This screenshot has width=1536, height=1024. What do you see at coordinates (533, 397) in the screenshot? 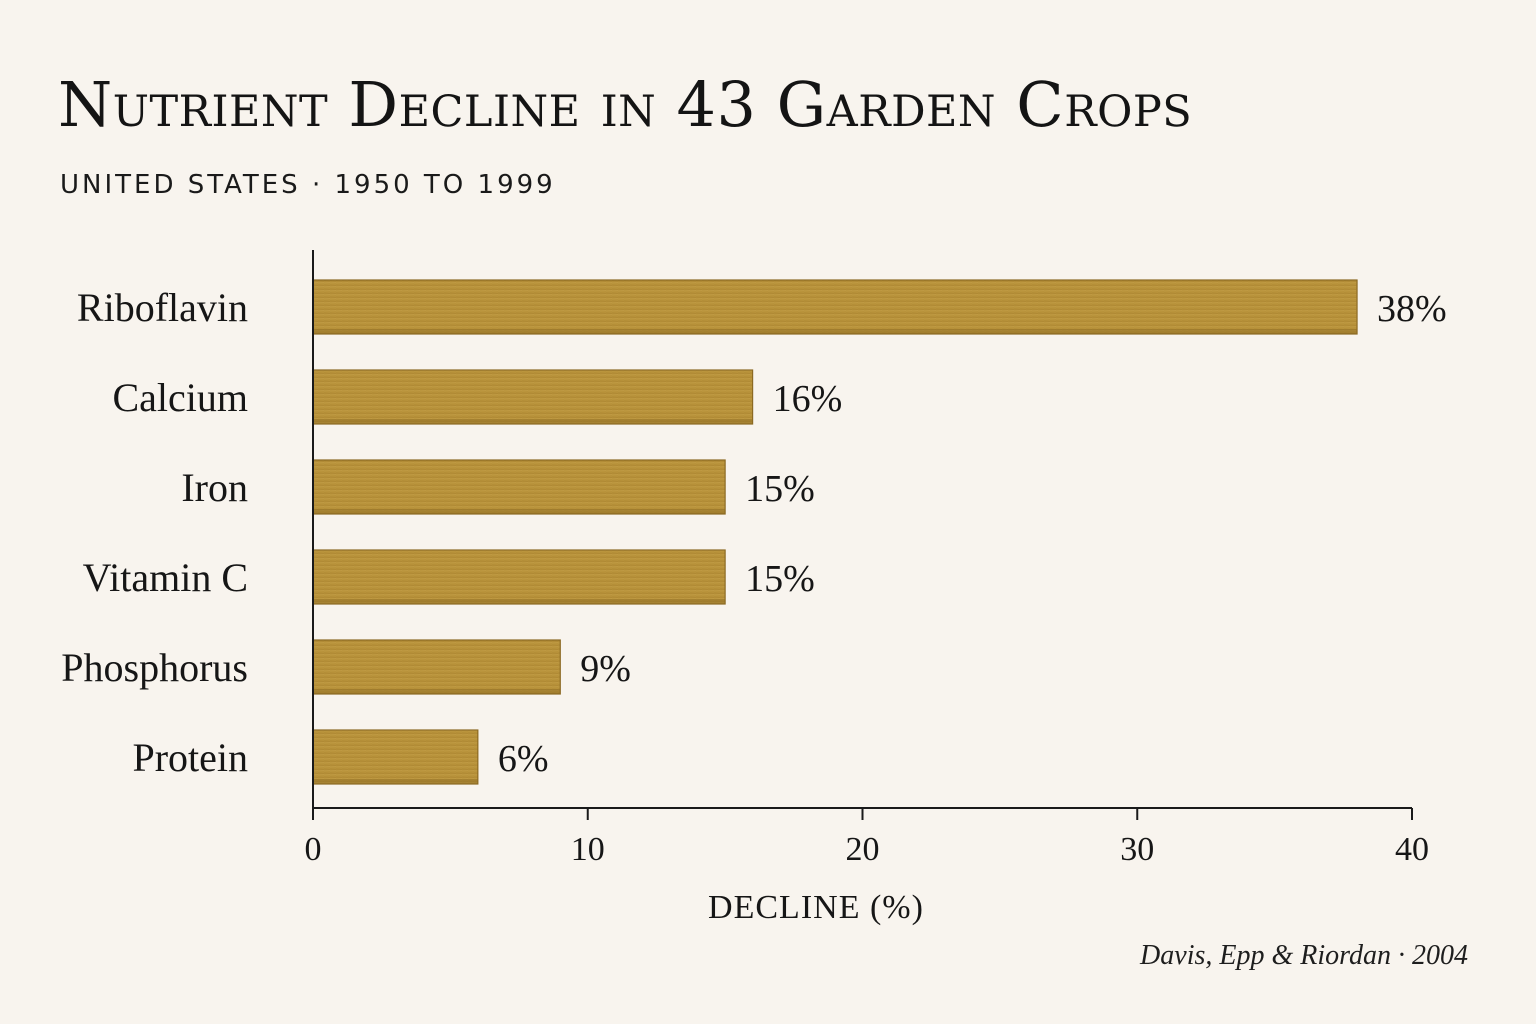
I see `bar-calcium` at bounding box center [533, 397].